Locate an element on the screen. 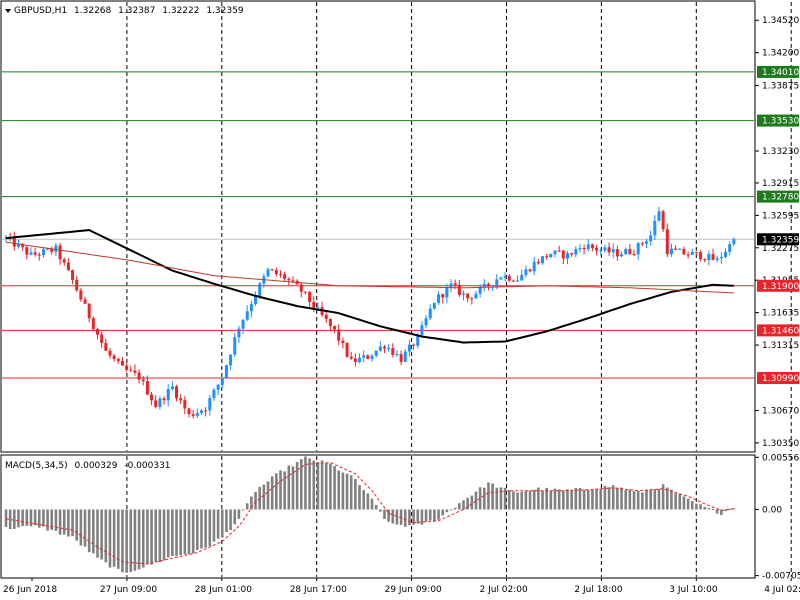  price-tick-label: 1.34200 is located at coordinates (780, 54).